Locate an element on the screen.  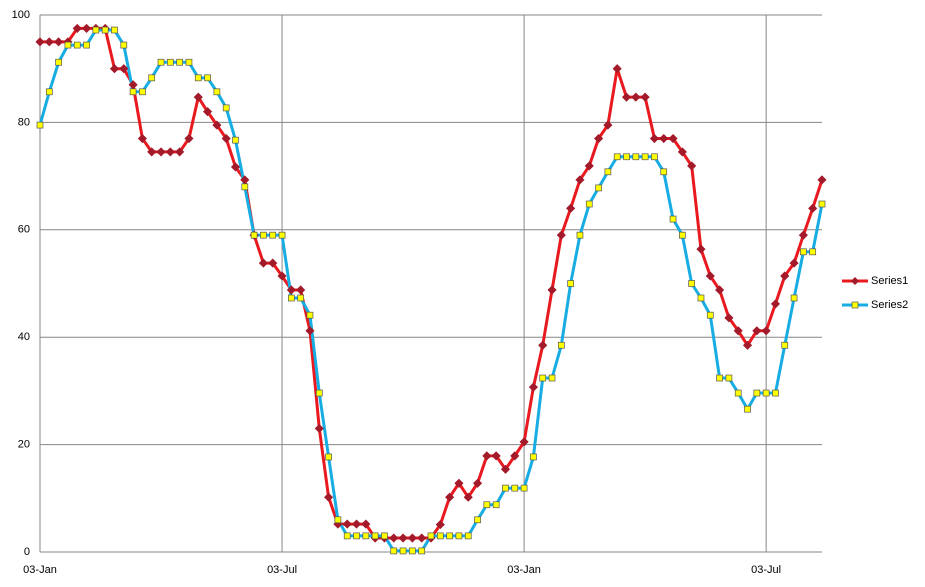
y-tick-label: 100 is located at coordinates (21, 15).